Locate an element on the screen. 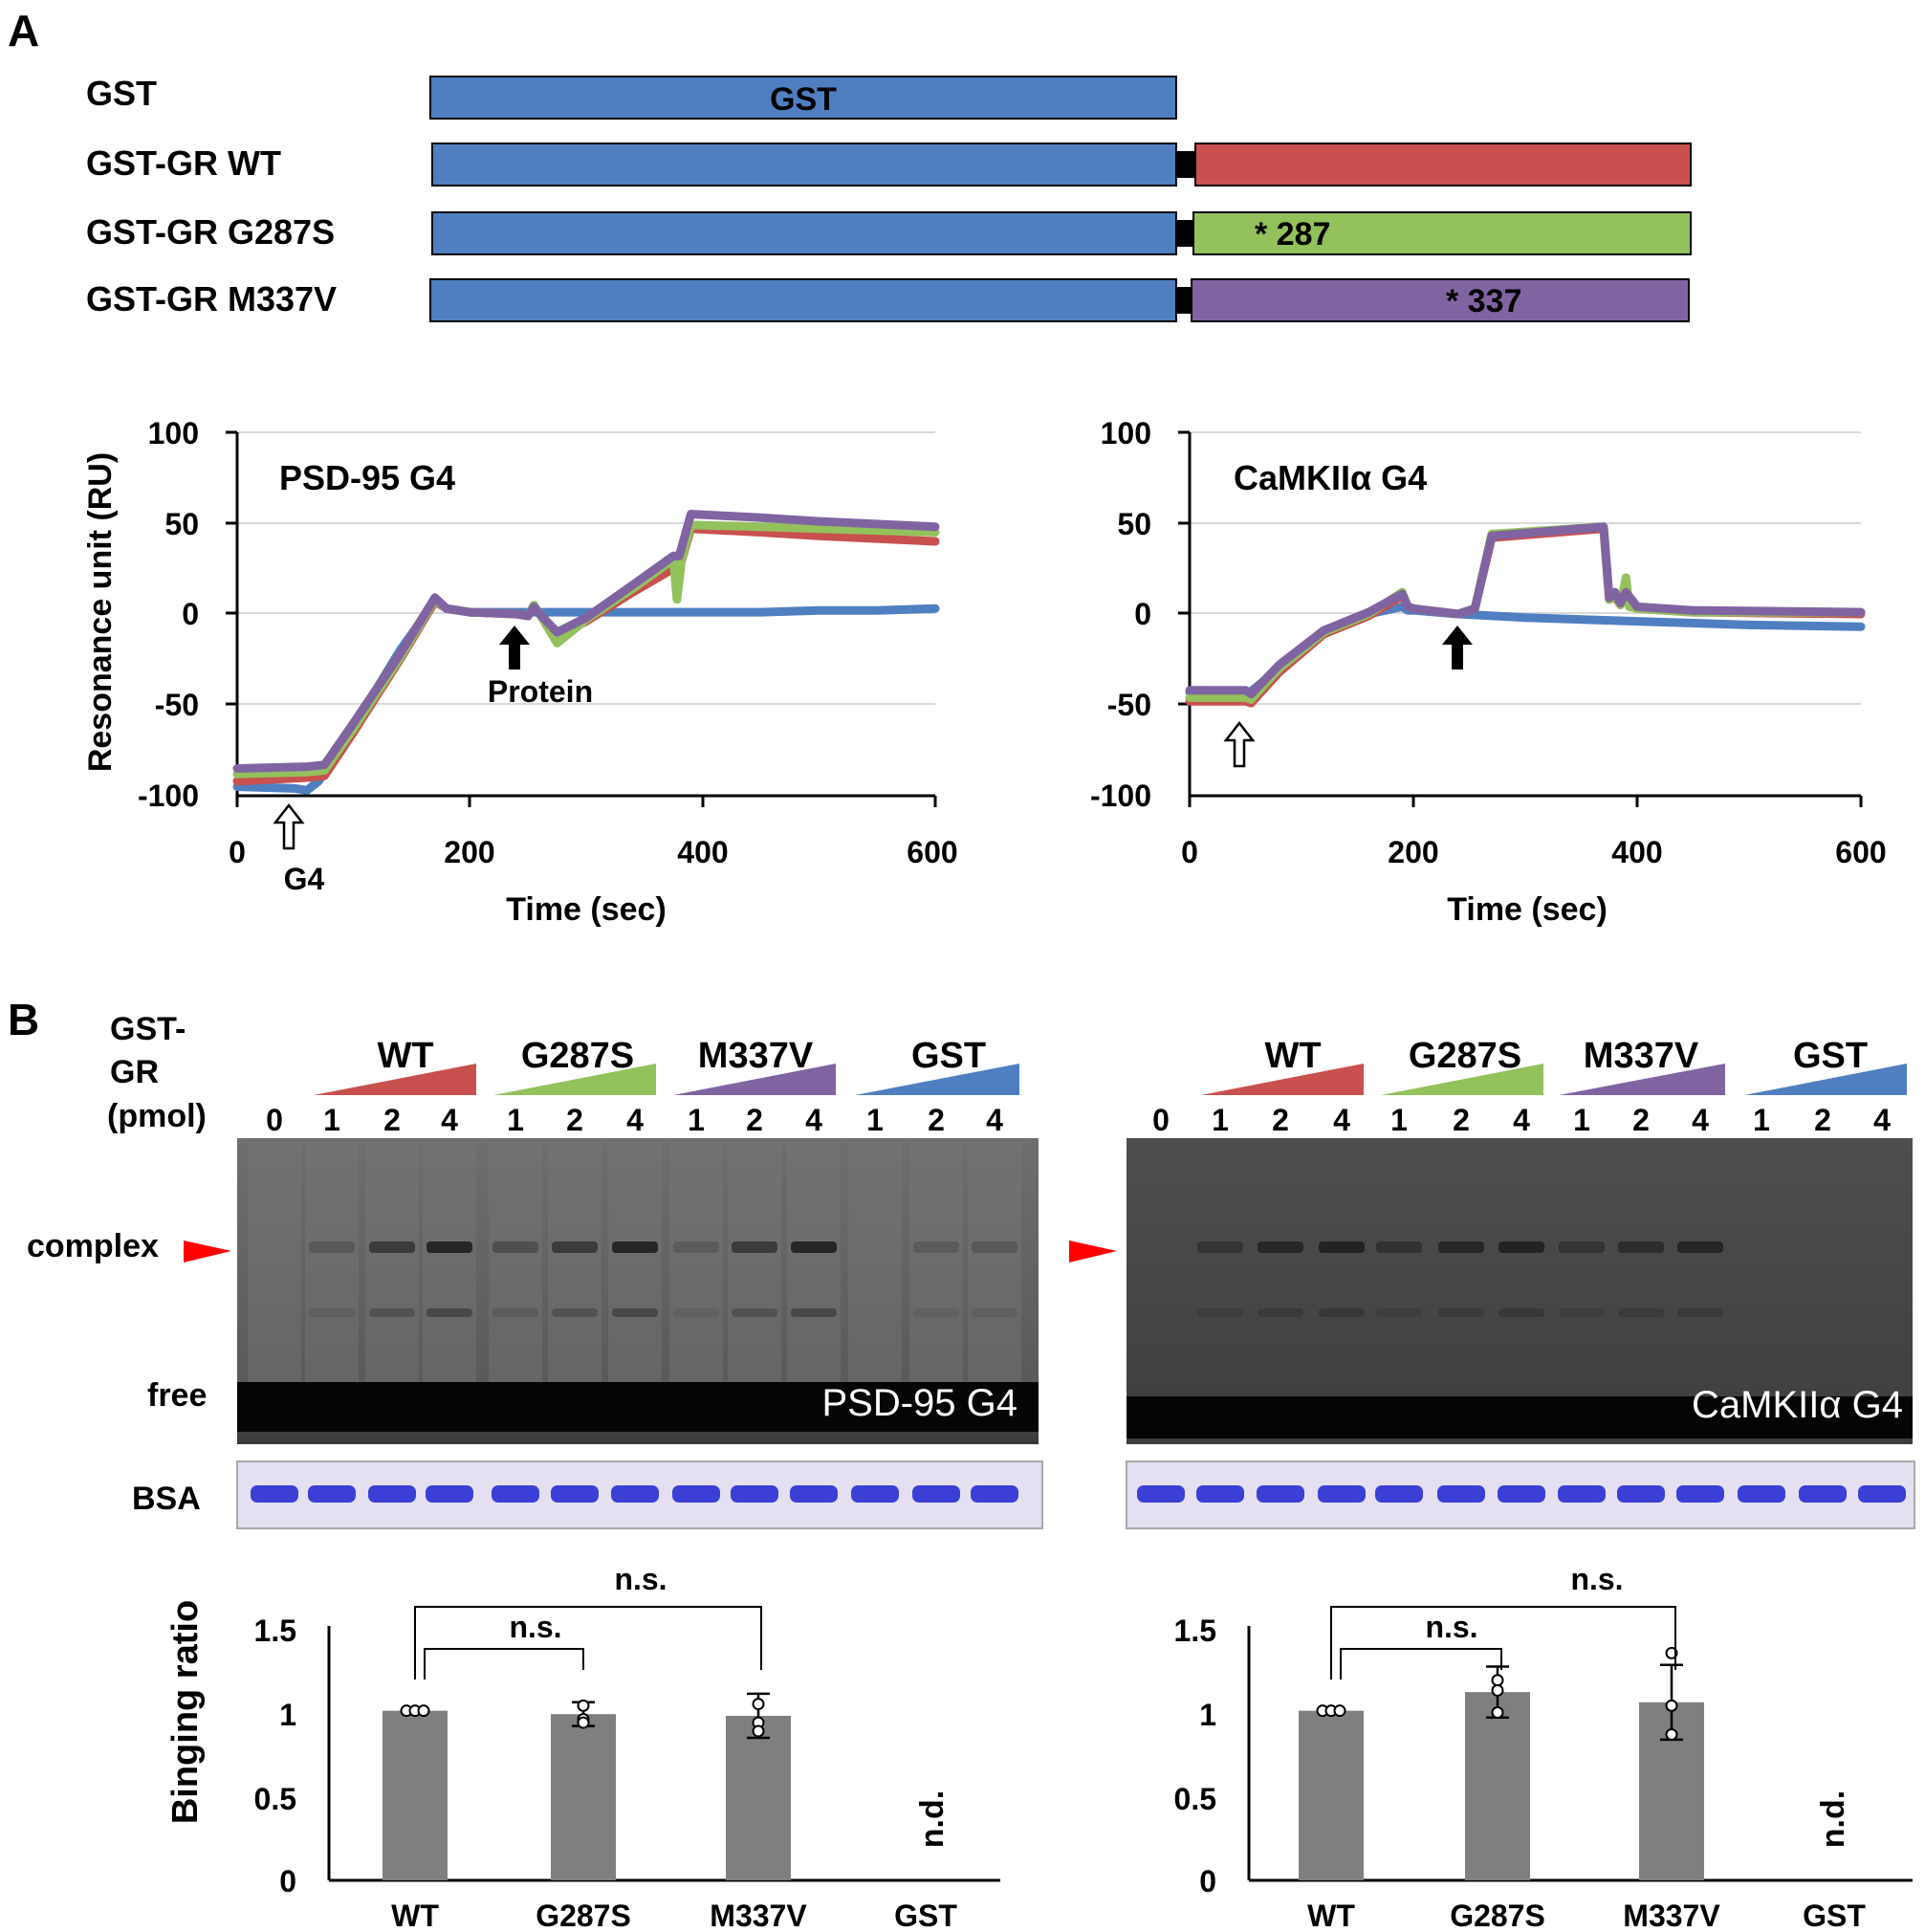  x-category-label: M337V is located at coordinates (759, 1915).